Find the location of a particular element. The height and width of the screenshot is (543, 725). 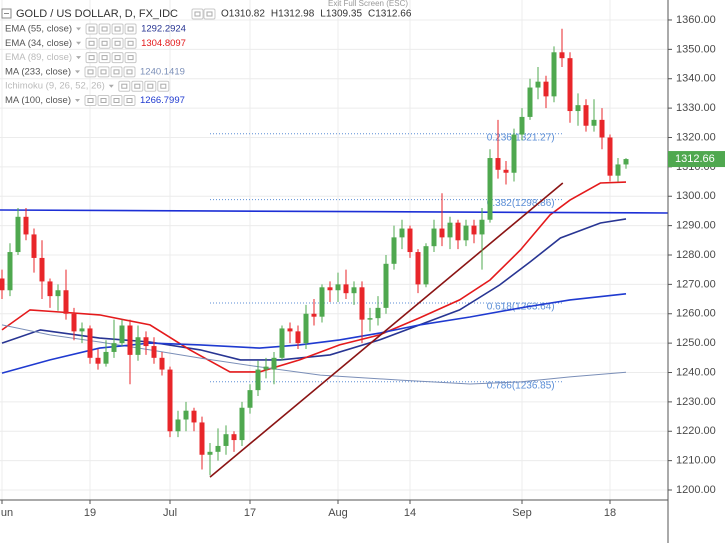

legend-entry: EMA (34, close) is located at coordinates (38, 43).